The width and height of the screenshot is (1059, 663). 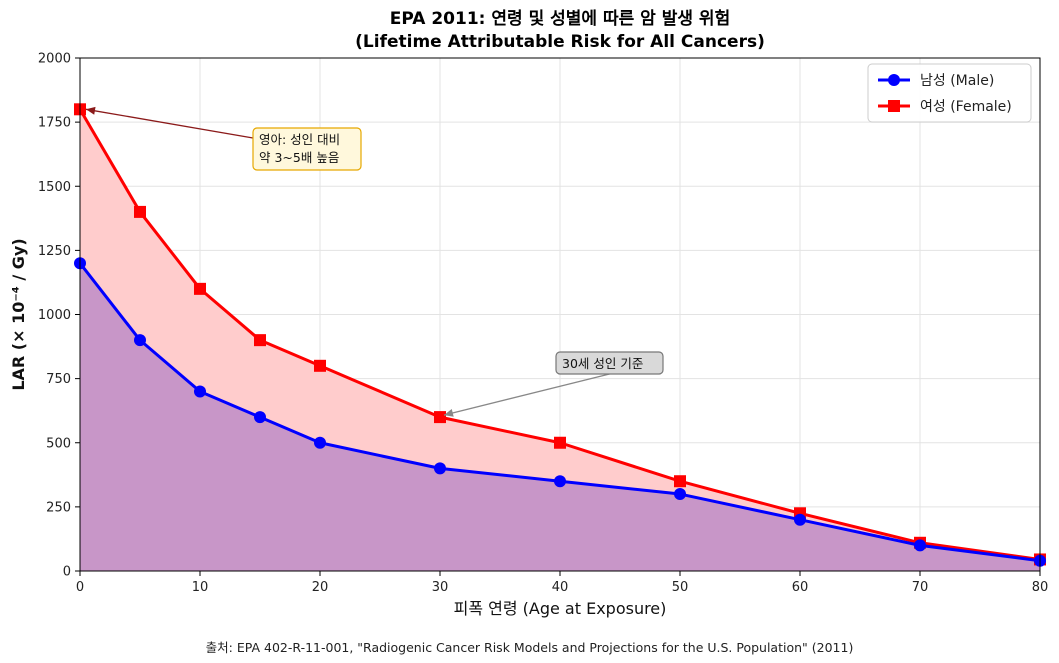 I want to click on y-tick-label: 750, so click(x=58, y=379).